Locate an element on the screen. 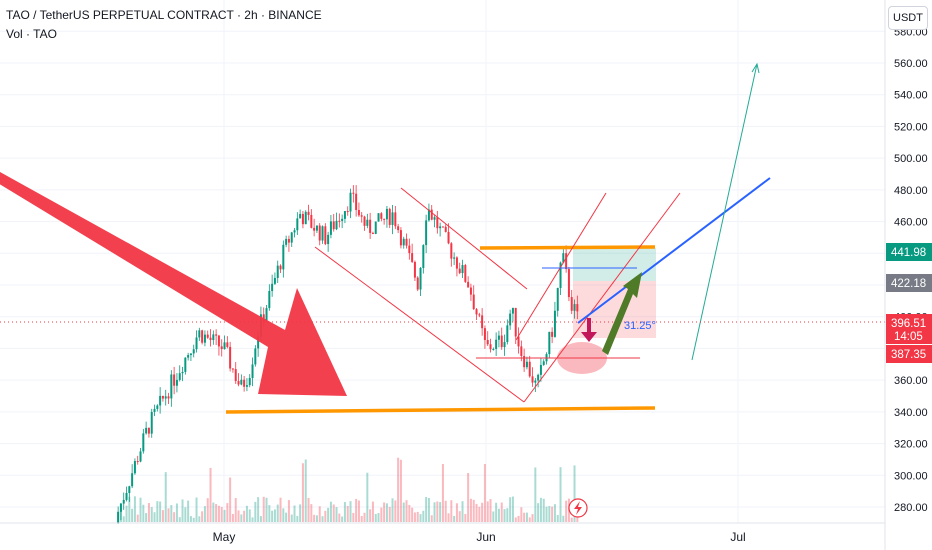 This screenshot has width=932, height=550. support-line is located at coordinates (440, 410).